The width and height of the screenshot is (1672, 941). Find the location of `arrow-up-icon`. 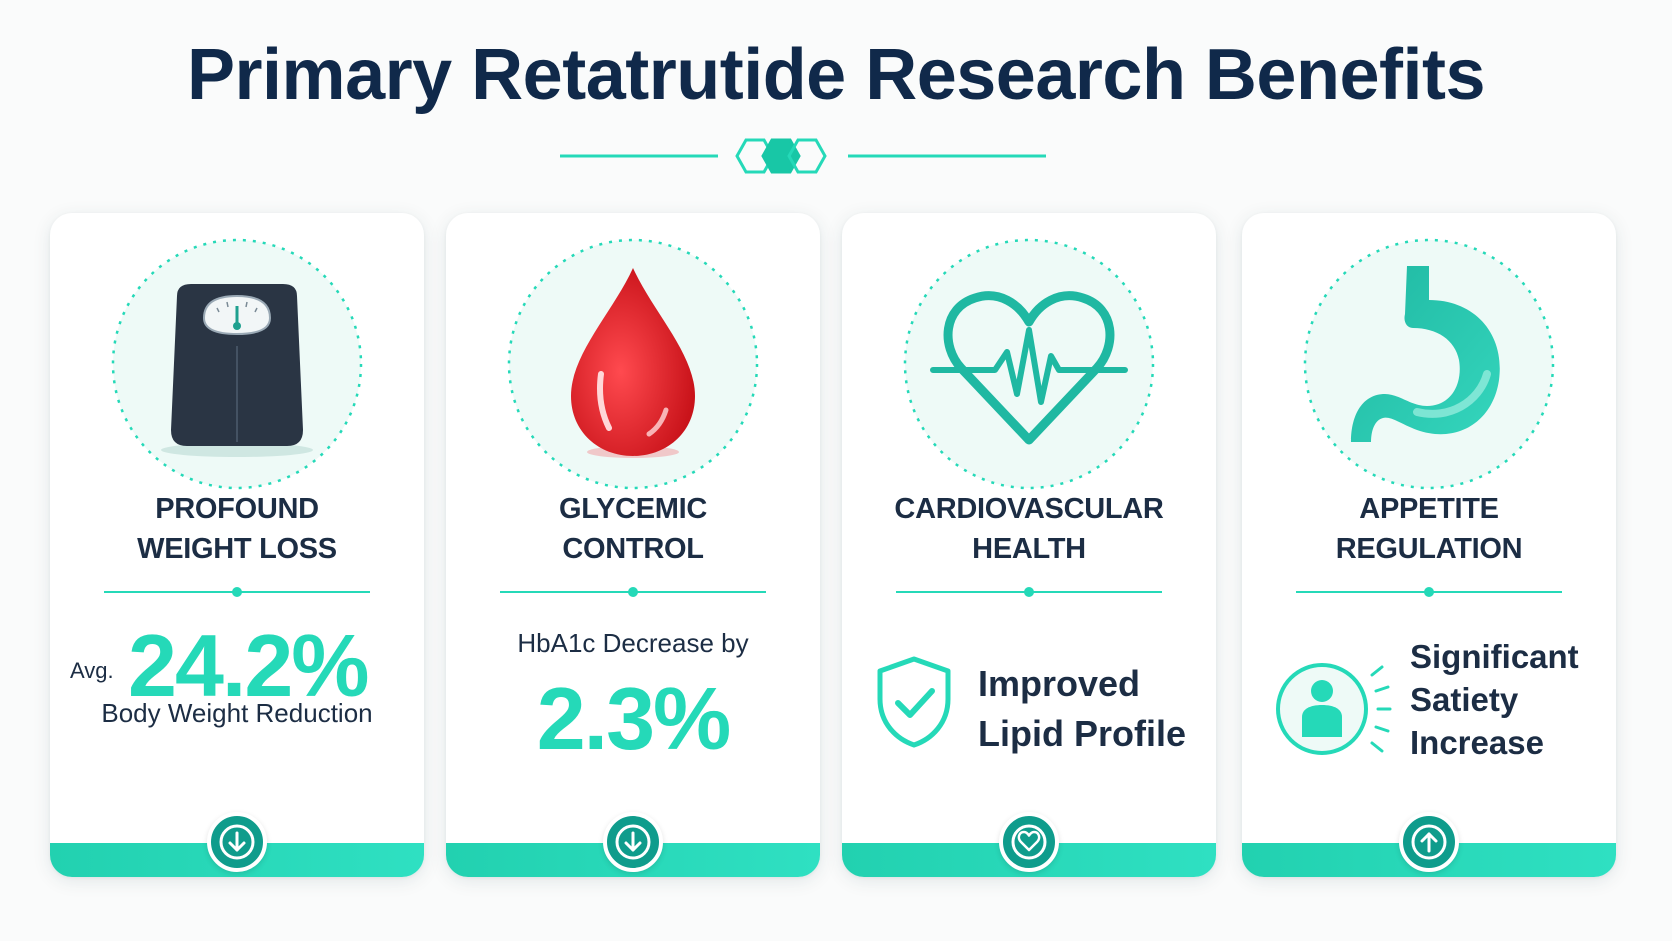

arrow-up-icon is located at coordinates (1429, 842).